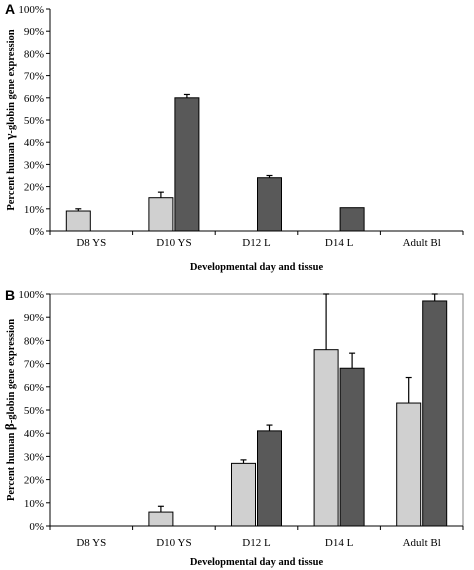 Image resolution: width=474 pixels, height=570 pixels. I want to click on panel-label: B, so click(10, 295).